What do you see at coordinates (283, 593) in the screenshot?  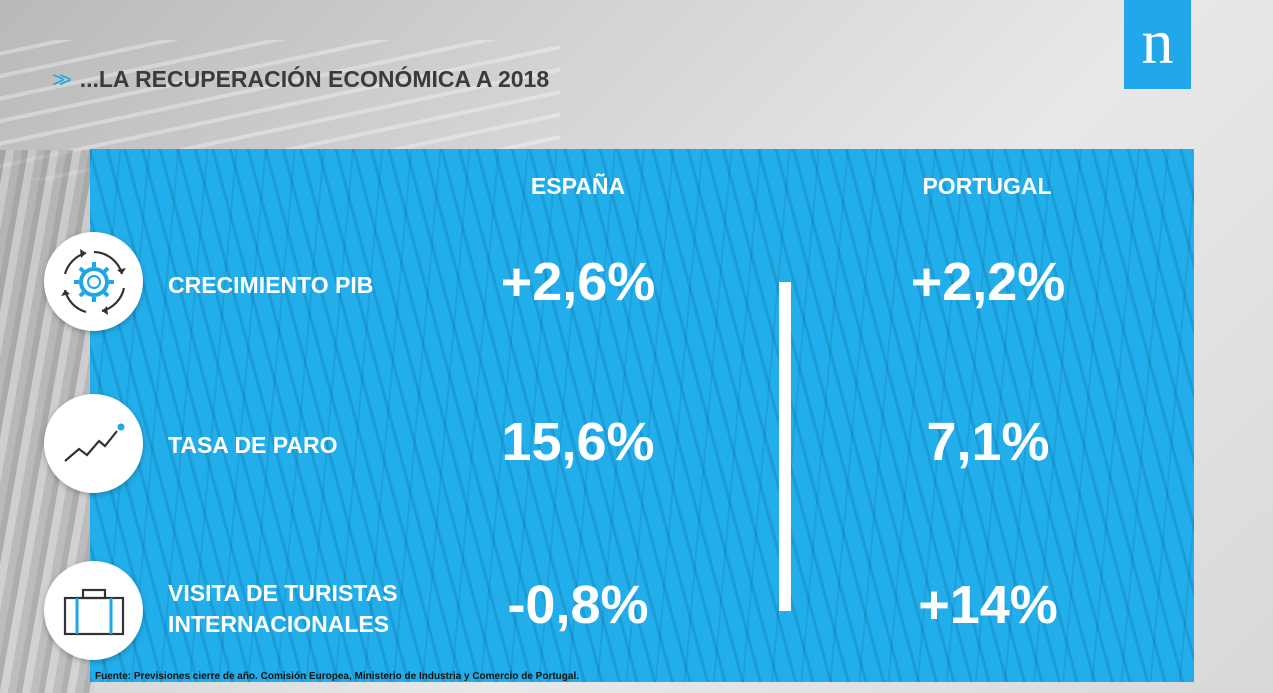 I see `row-label-line-1: VISITA DE TURISTAS` at bounding box center [283, 593].